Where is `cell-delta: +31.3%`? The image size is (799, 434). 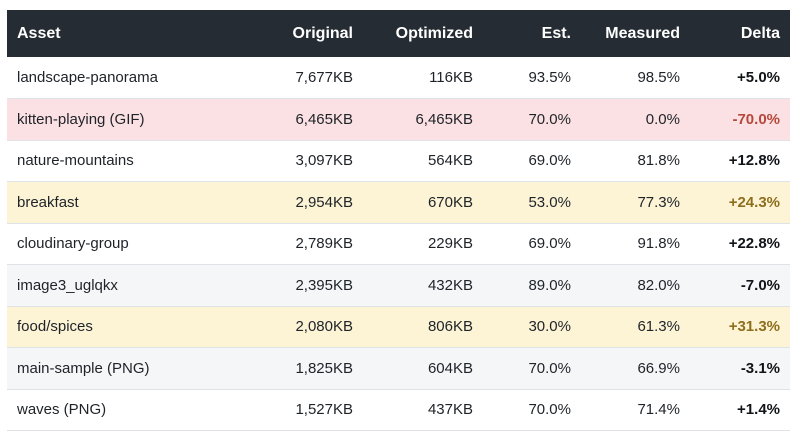
cell-delta: +31.3% is located at coordinates (754, 327).